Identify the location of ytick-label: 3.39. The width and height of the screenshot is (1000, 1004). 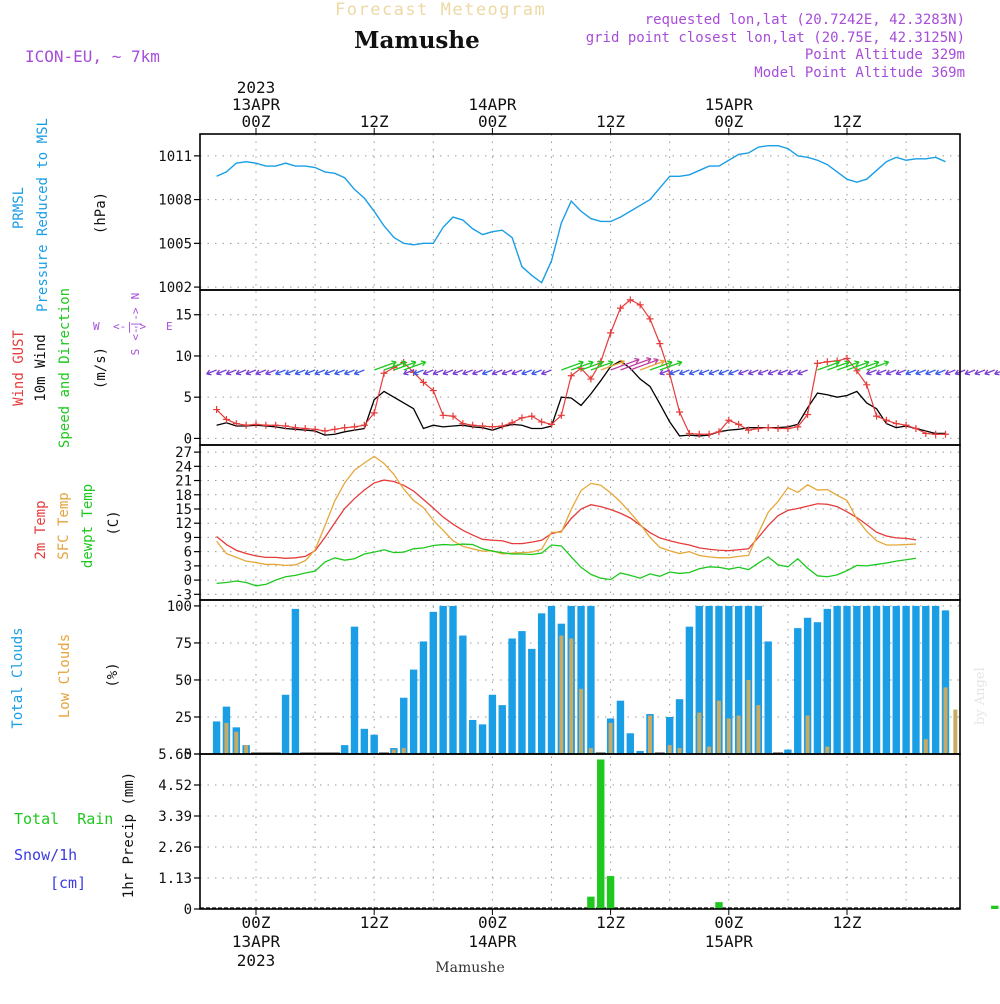
(175, 817).